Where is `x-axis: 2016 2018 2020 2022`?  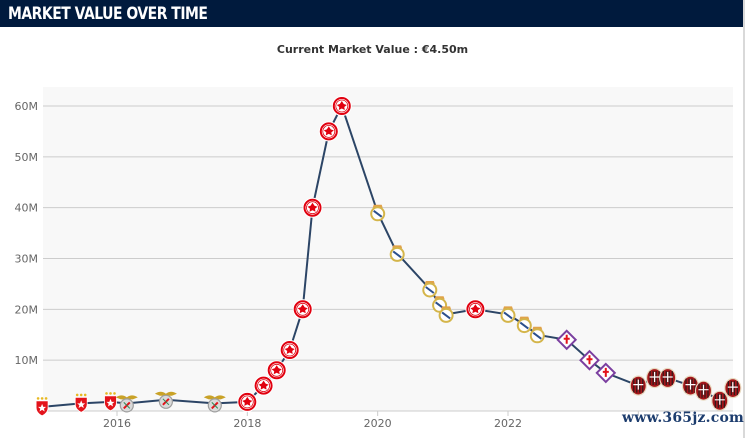 x-axis: 2016 2018 2020 2022 is located at coordinates (371, 420).